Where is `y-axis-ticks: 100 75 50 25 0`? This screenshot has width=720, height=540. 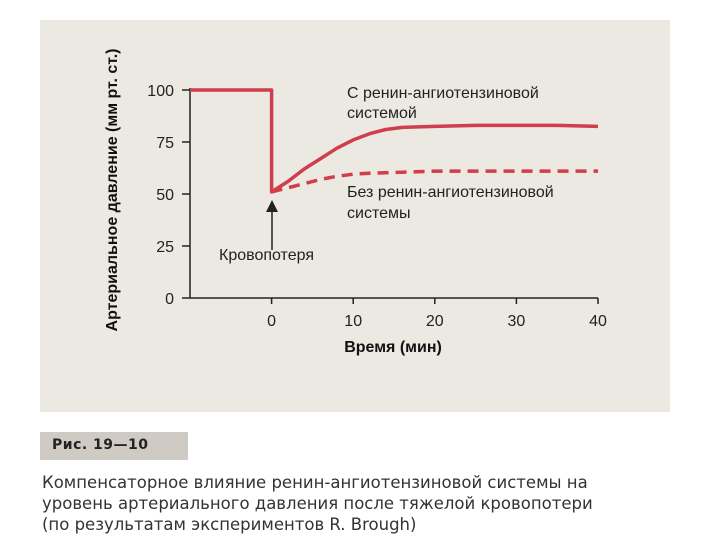
y-axis-ticks: 100 75 50 25 0 is located at coordinates (168, 195).